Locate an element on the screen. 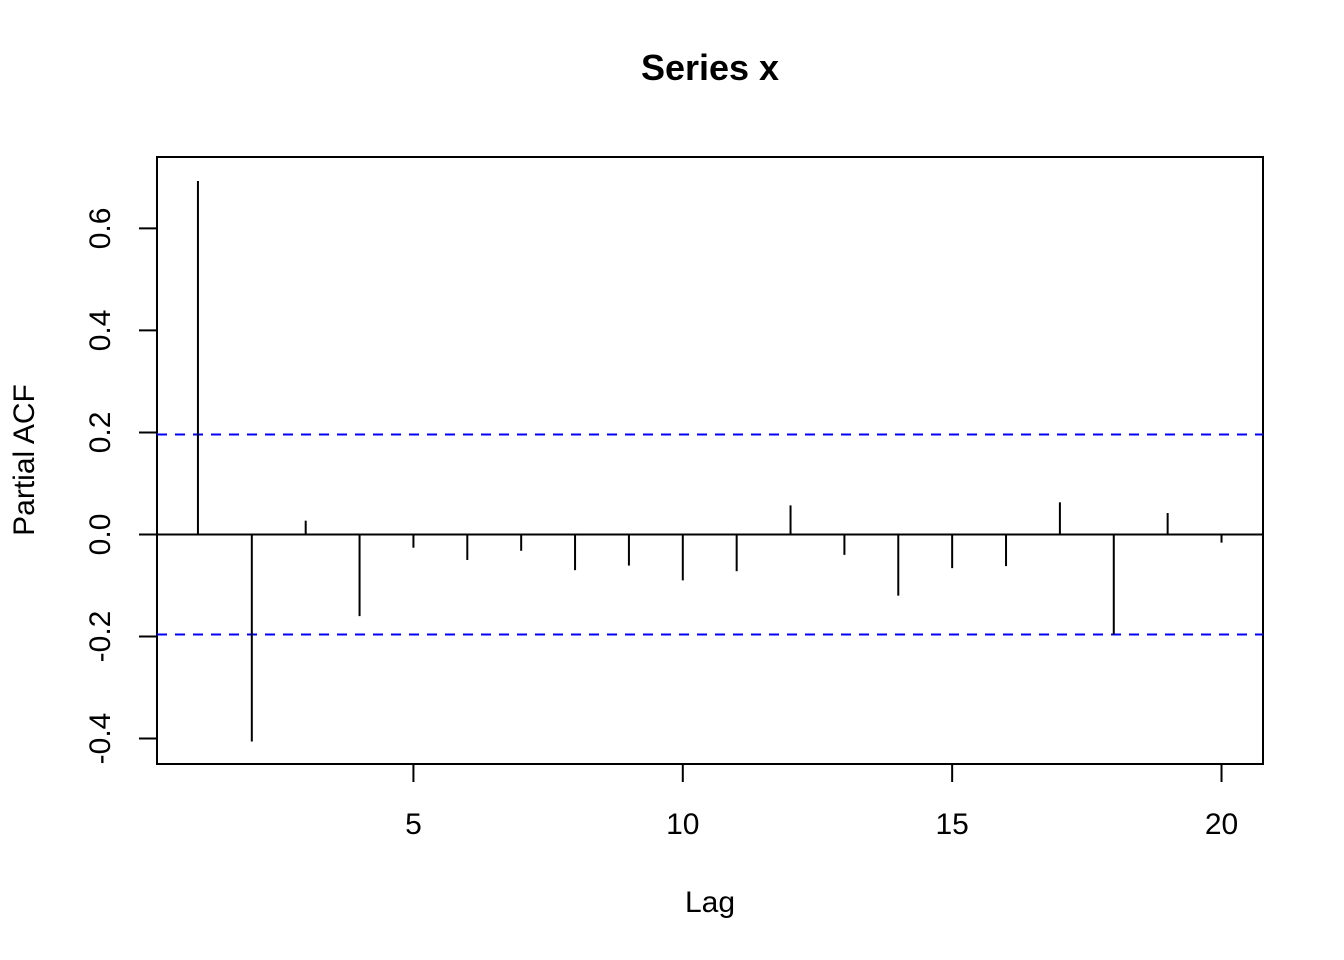  x-tick-label: 10 is located at coordinates (682, 824).